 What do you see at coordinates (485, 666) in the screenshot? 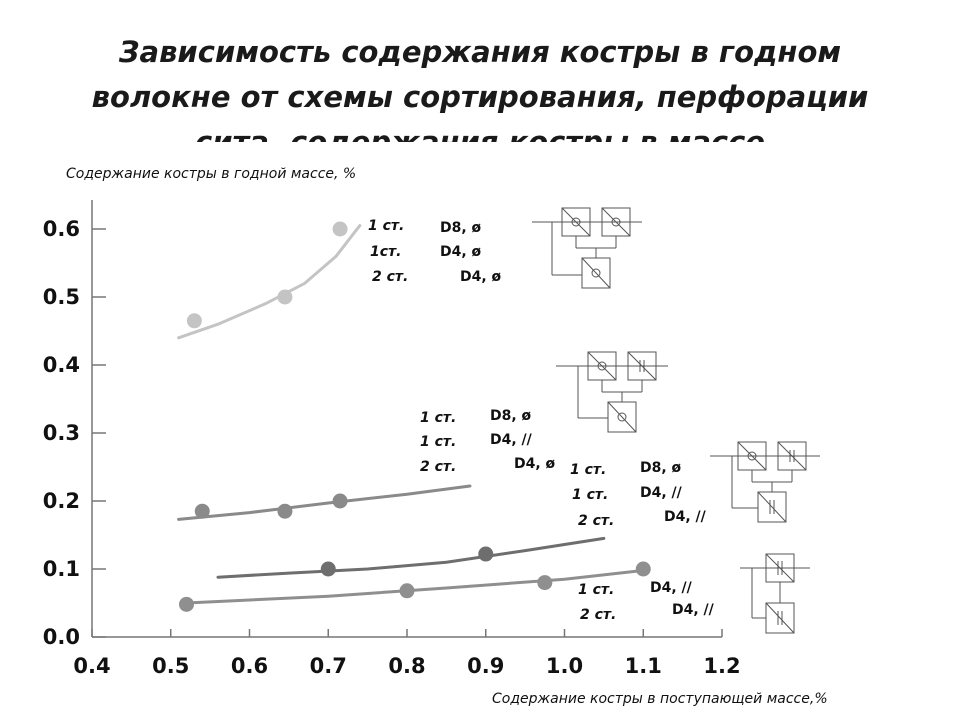
I see `x-tick-label: 0.9` at bounding box center [485, 666].